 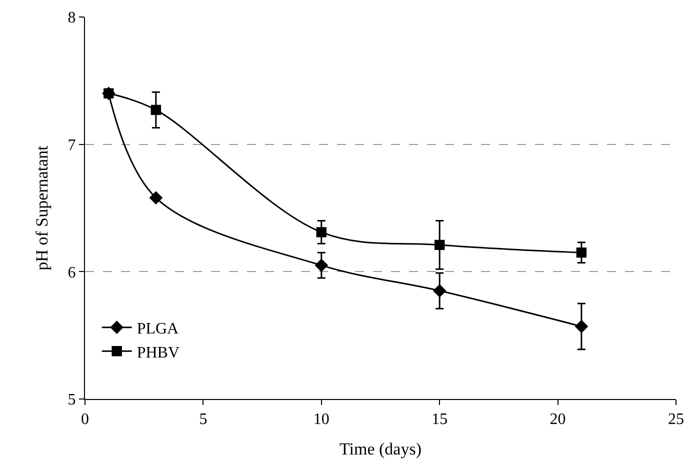 What do you see at coordinates (203, 419) in the screenshot?
I see `x-tick-label: 5` at bounding box center [203, 419].